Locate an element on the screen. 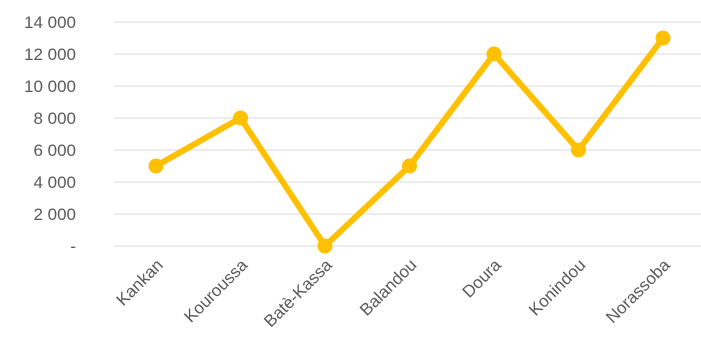  y-tick-label: 14 000 is located at coordinates (50, 22).